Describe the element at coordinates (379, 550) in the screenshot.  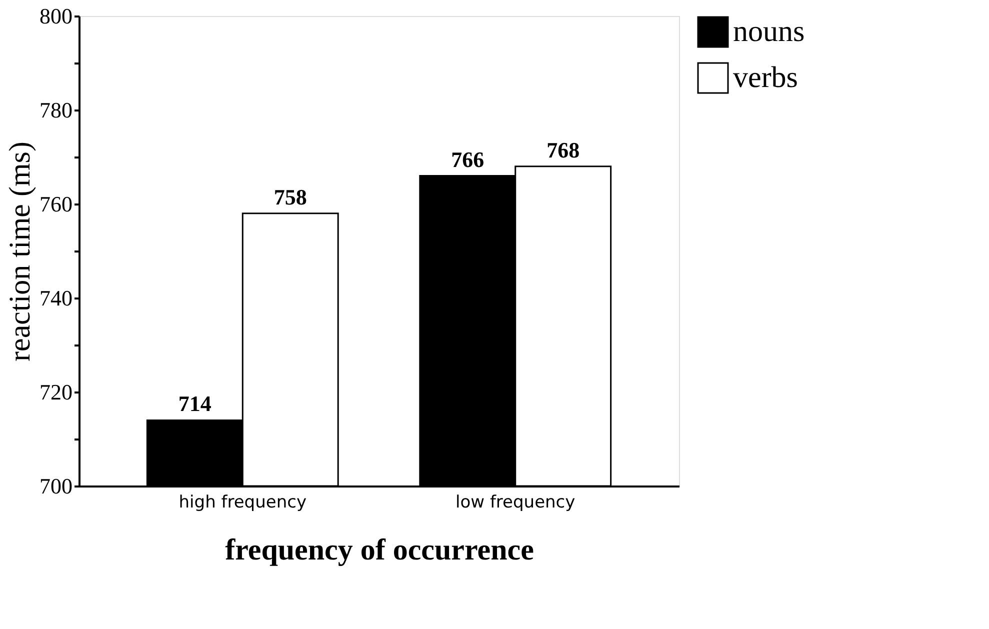
I see `x-axis-title: frequency of occurrence` at that location.